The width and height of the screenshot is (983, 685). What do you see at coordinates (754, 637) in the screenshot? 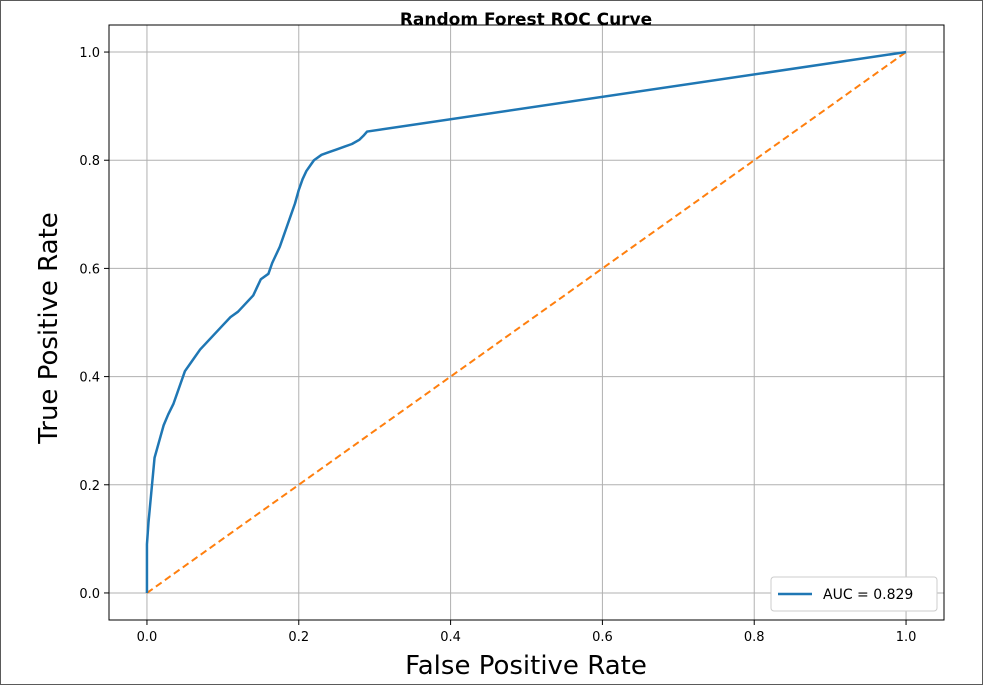
I see `x-tick-label: 0.8` at bounding box center [754, 637].